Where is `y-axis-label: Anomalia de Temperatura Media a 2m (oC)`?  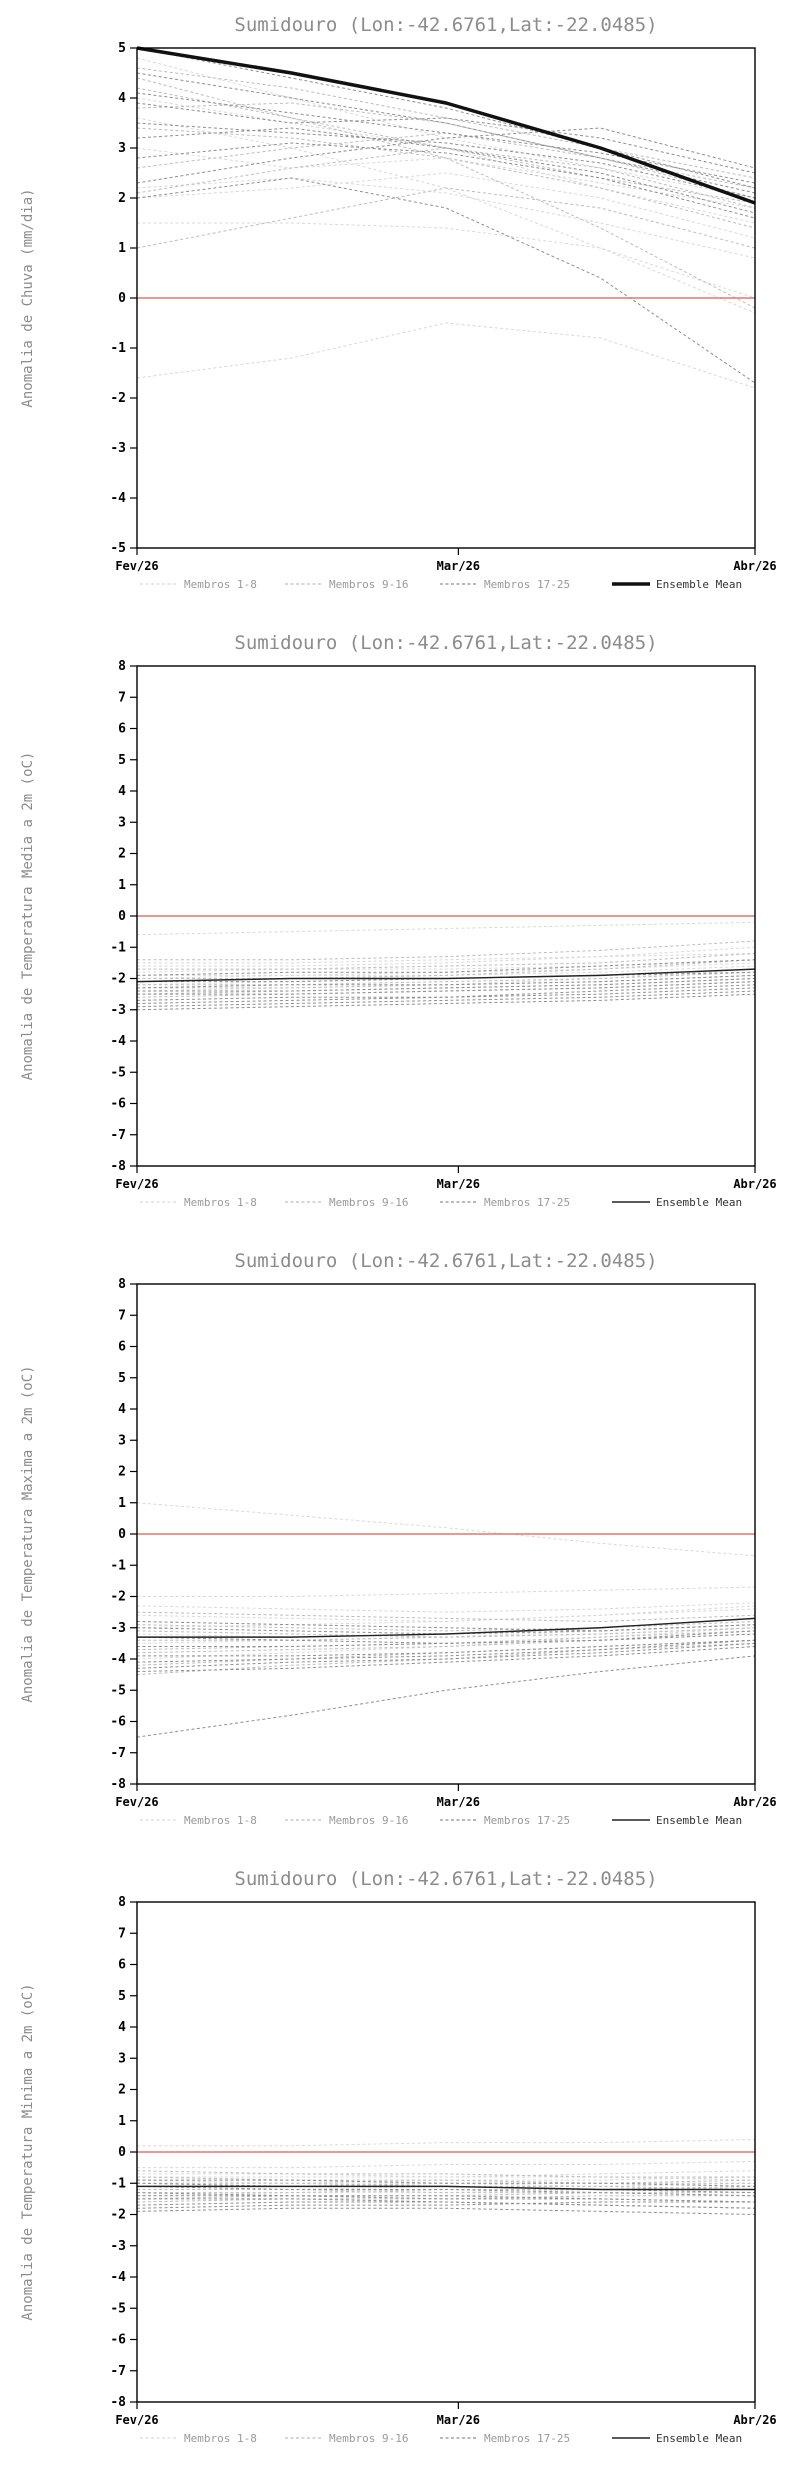 y-axis-label: Anomalia de Temperatura Media a 2m (oC) is located at coordinates (28, 916).